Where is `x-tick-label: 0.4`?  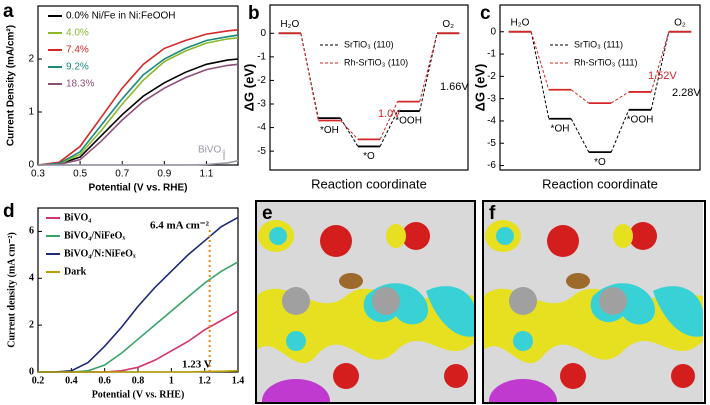
x-tick-label: 0.4 is located at coordinates (71, 380).